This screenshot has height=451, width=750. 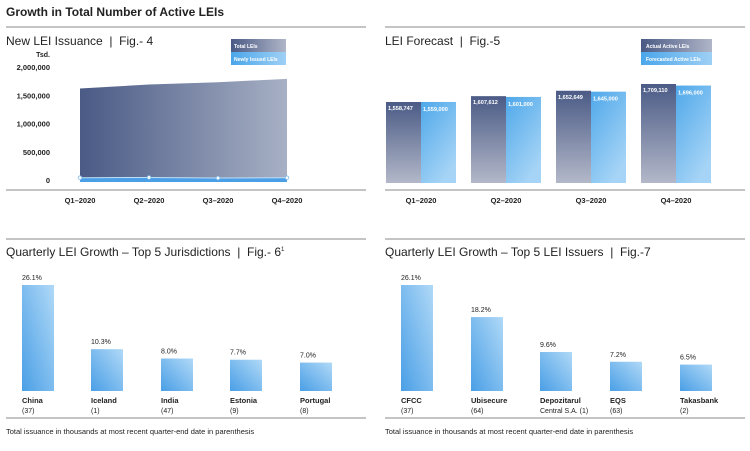 I want to click on fig7-sublabel: (64), so click(x=477, y=411).